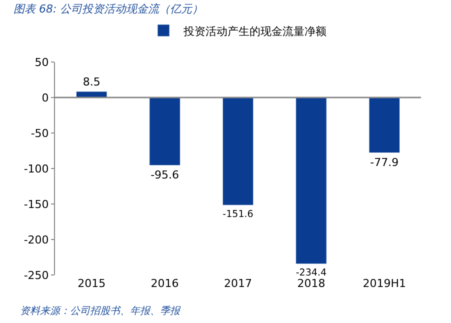 The height and width of the screenshot is (323, 451). Describe the element at coordinates (384, 162) in the screenshot. I see `data-label: -77.9` at that location.